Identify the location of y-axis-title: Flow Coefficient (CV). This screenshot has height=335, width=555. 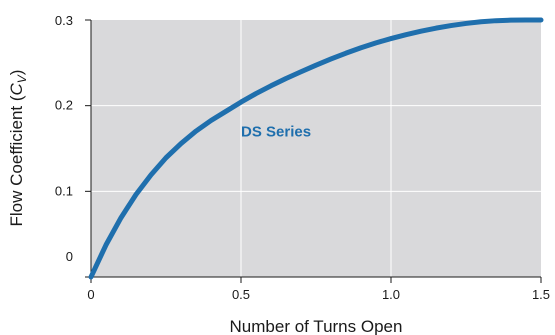
(18, 148).